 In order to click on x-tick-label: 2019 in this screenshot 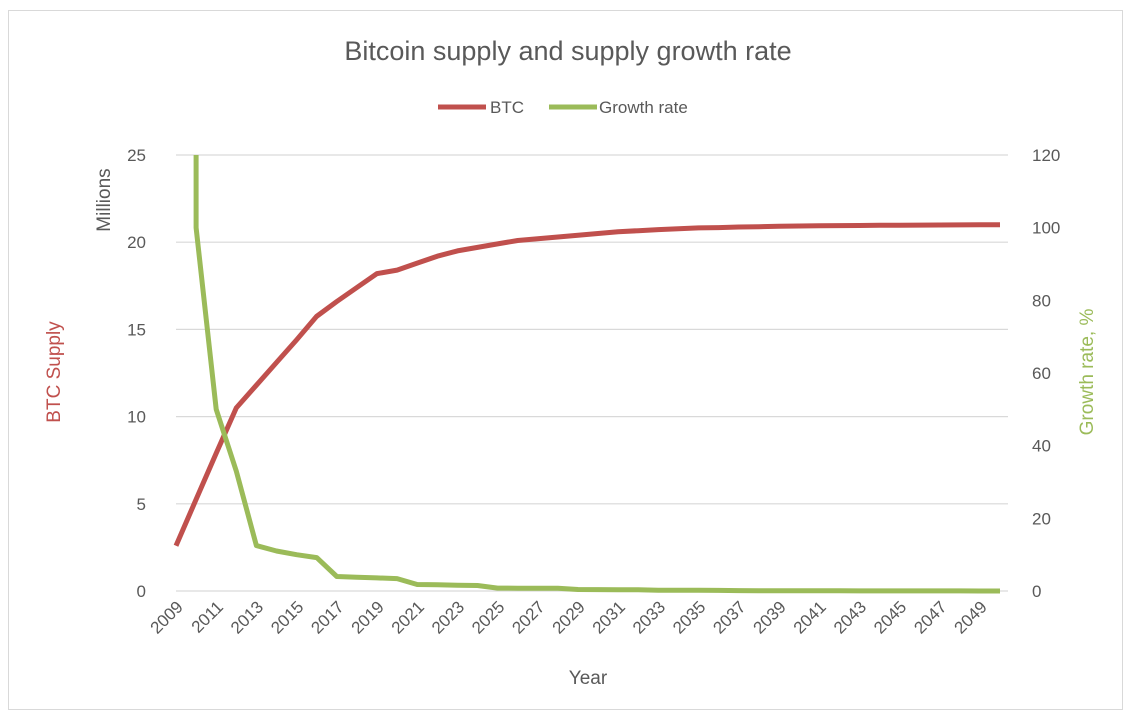, I will do `click(368, 617)`.